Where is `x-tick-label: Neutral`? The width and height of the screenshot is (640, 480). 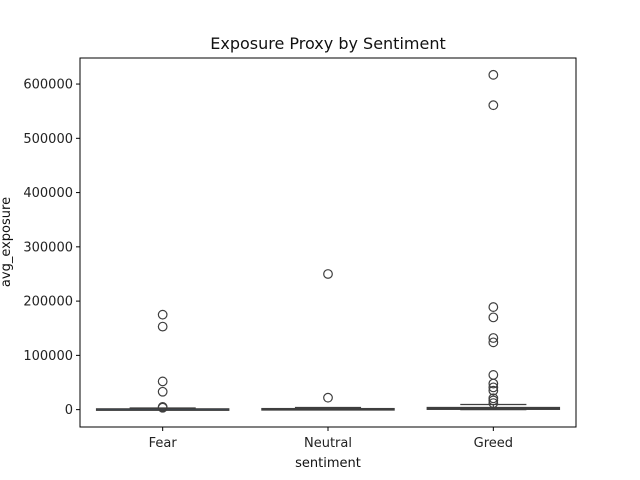 x-tick-label: Neutral is located at coordinates (328, 443).